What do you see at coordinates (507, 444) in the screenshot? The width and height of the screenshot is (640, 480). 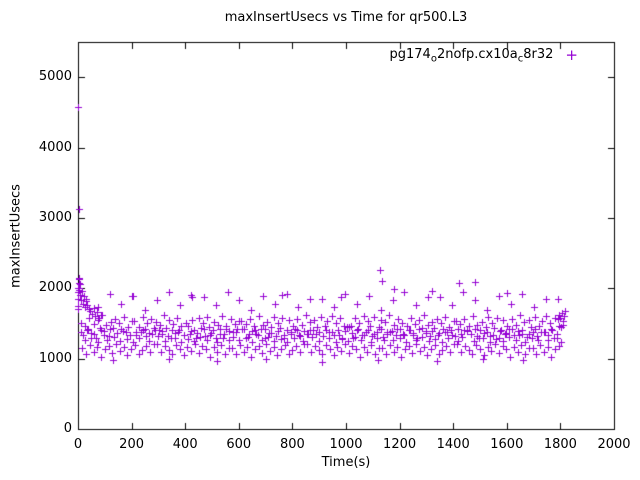 I see `x-tick-label: 1600` at bounding box center [507, 444].